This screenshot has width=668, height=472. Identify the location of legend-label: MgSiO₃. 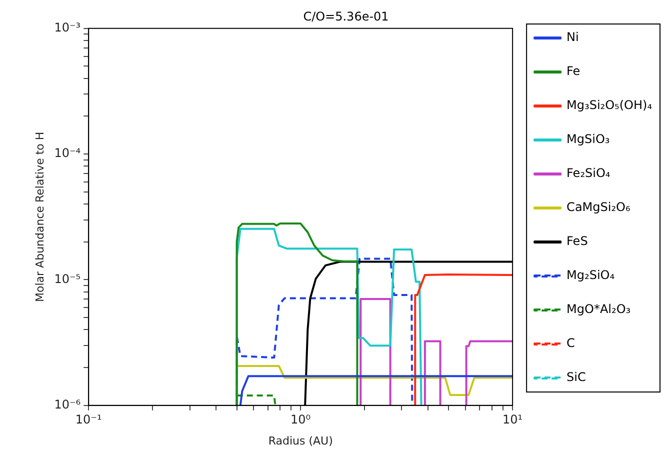
(588, 139).